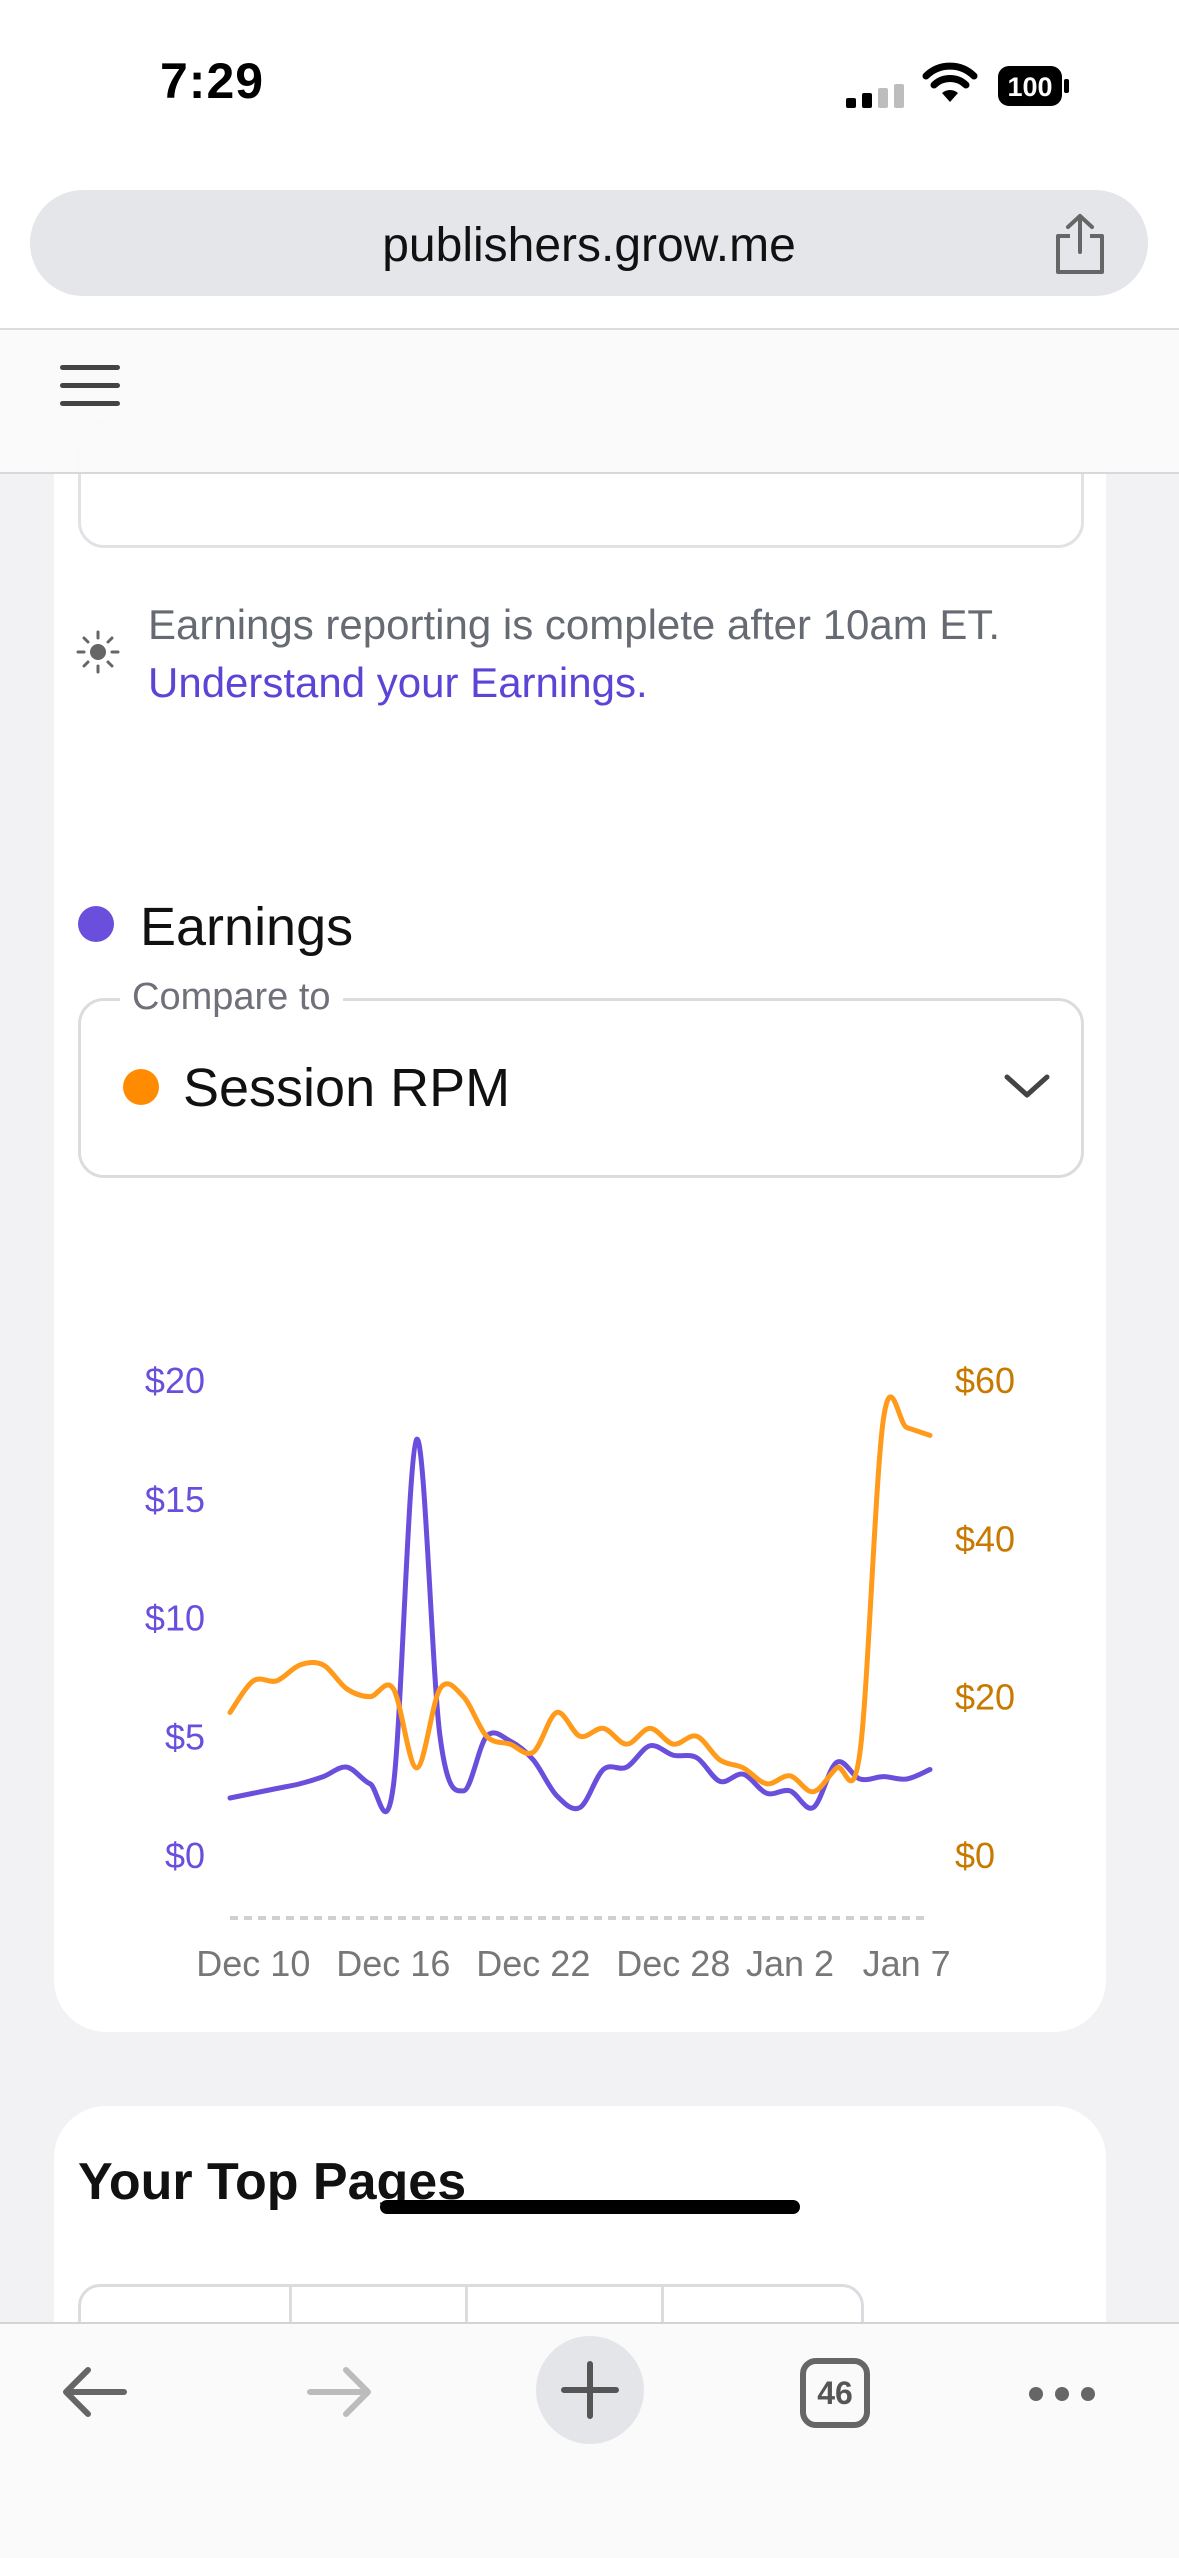  Describe the element at coordinates (1029, 87) in the screenshot. I see `battery-level: 100` at that location.